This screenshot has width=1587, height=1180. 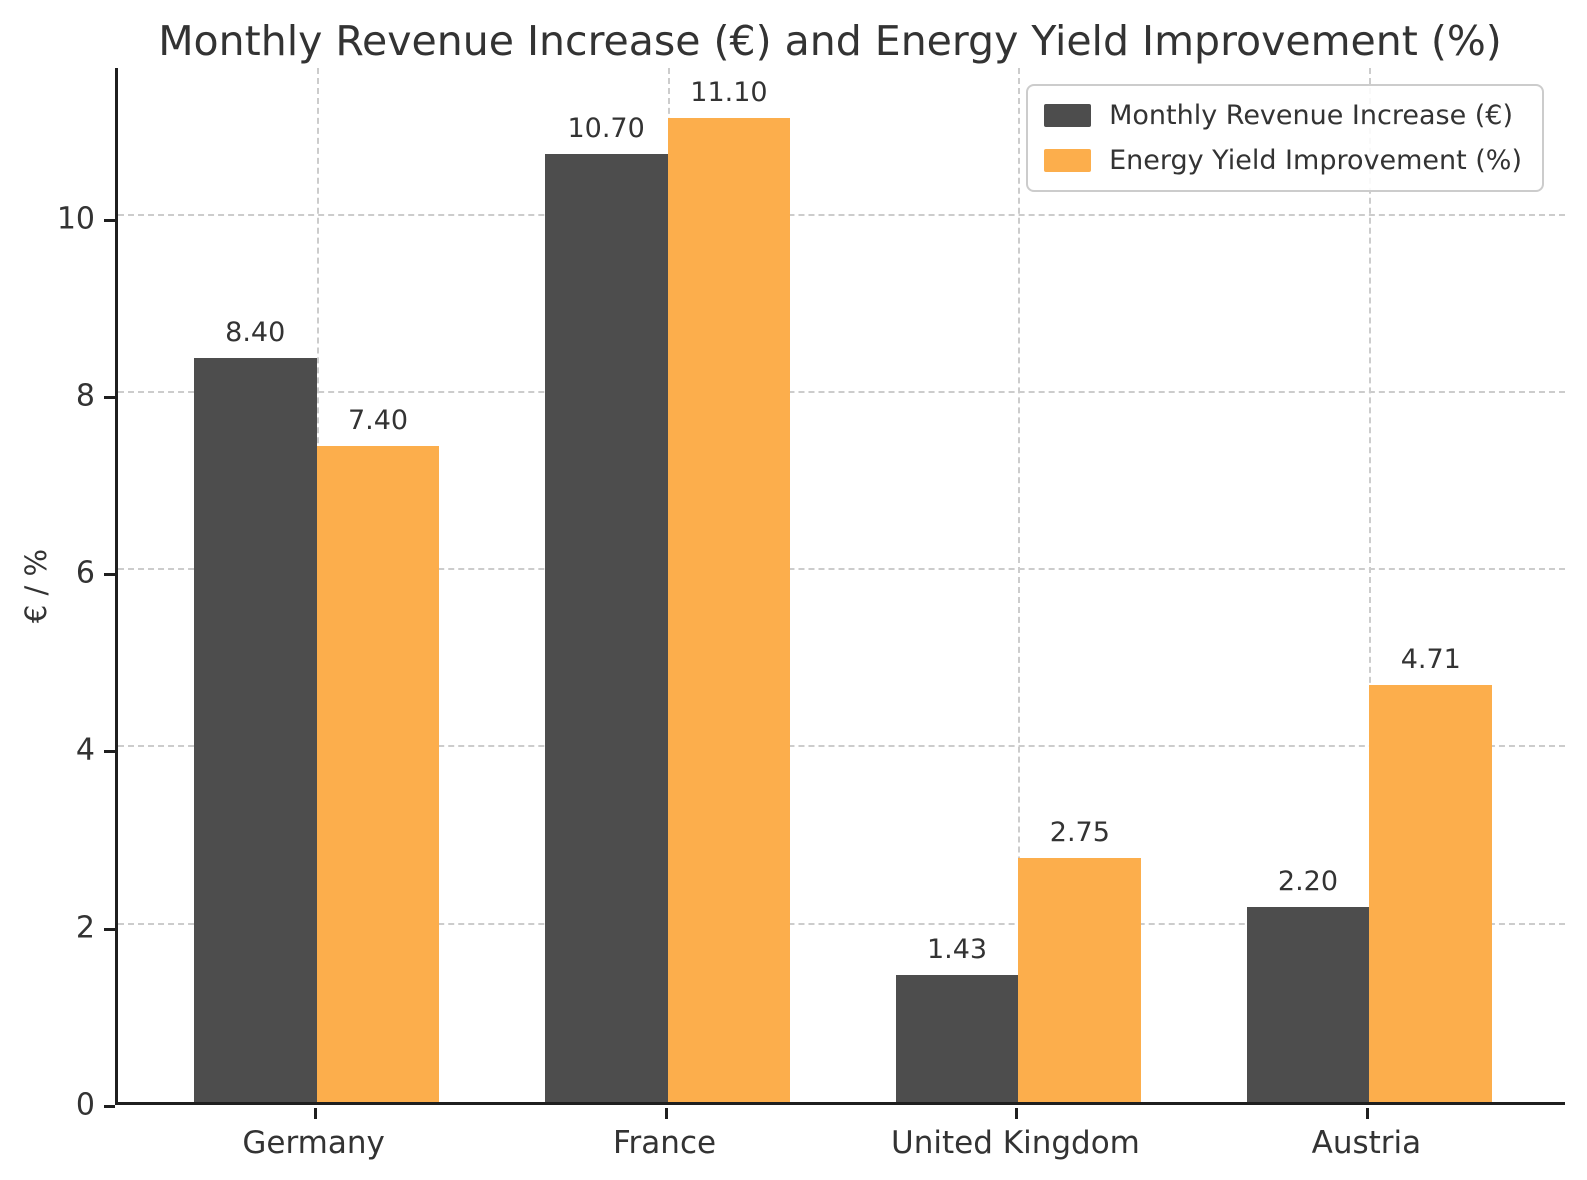 What do you see at coordinates (75, 219) in the screenshot?
I see `y-tick-label: 10` at bounding box center [75, 219].